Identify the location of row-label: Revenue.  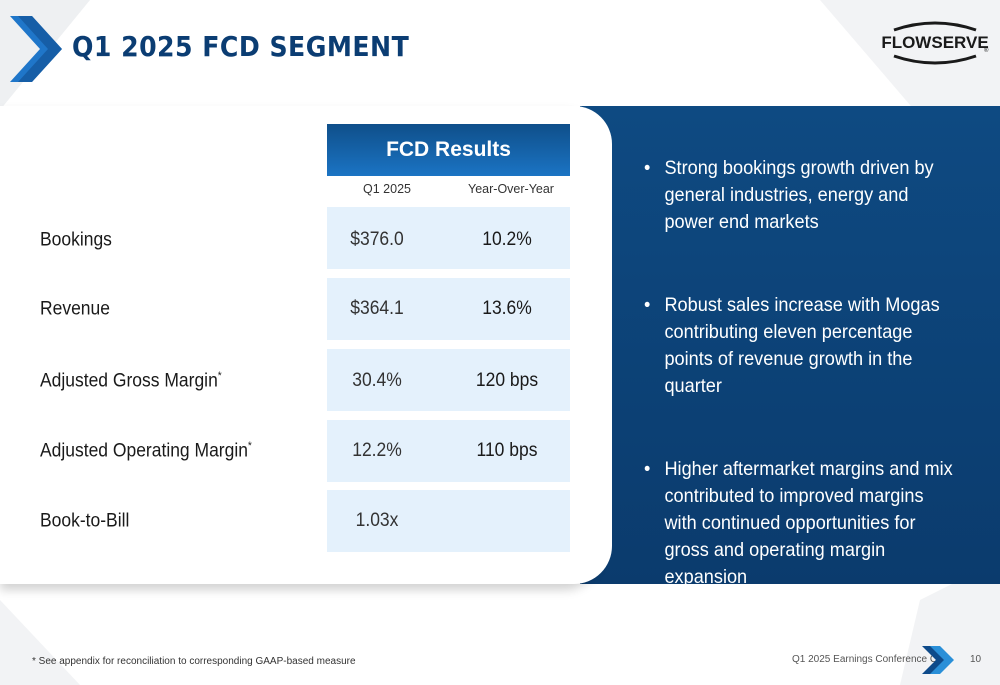
(75, 309).